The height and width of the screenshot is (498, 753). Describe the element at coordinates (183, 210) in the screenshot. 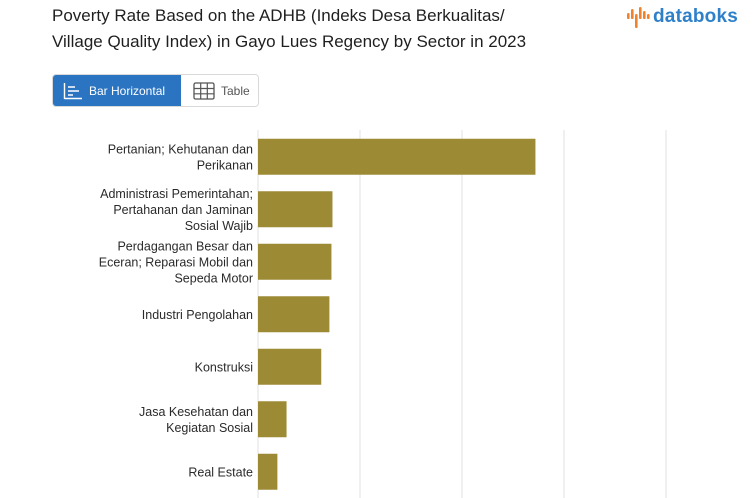

I see `category-label-1-line-1: Pertahanan dan Jaminan` at that location.